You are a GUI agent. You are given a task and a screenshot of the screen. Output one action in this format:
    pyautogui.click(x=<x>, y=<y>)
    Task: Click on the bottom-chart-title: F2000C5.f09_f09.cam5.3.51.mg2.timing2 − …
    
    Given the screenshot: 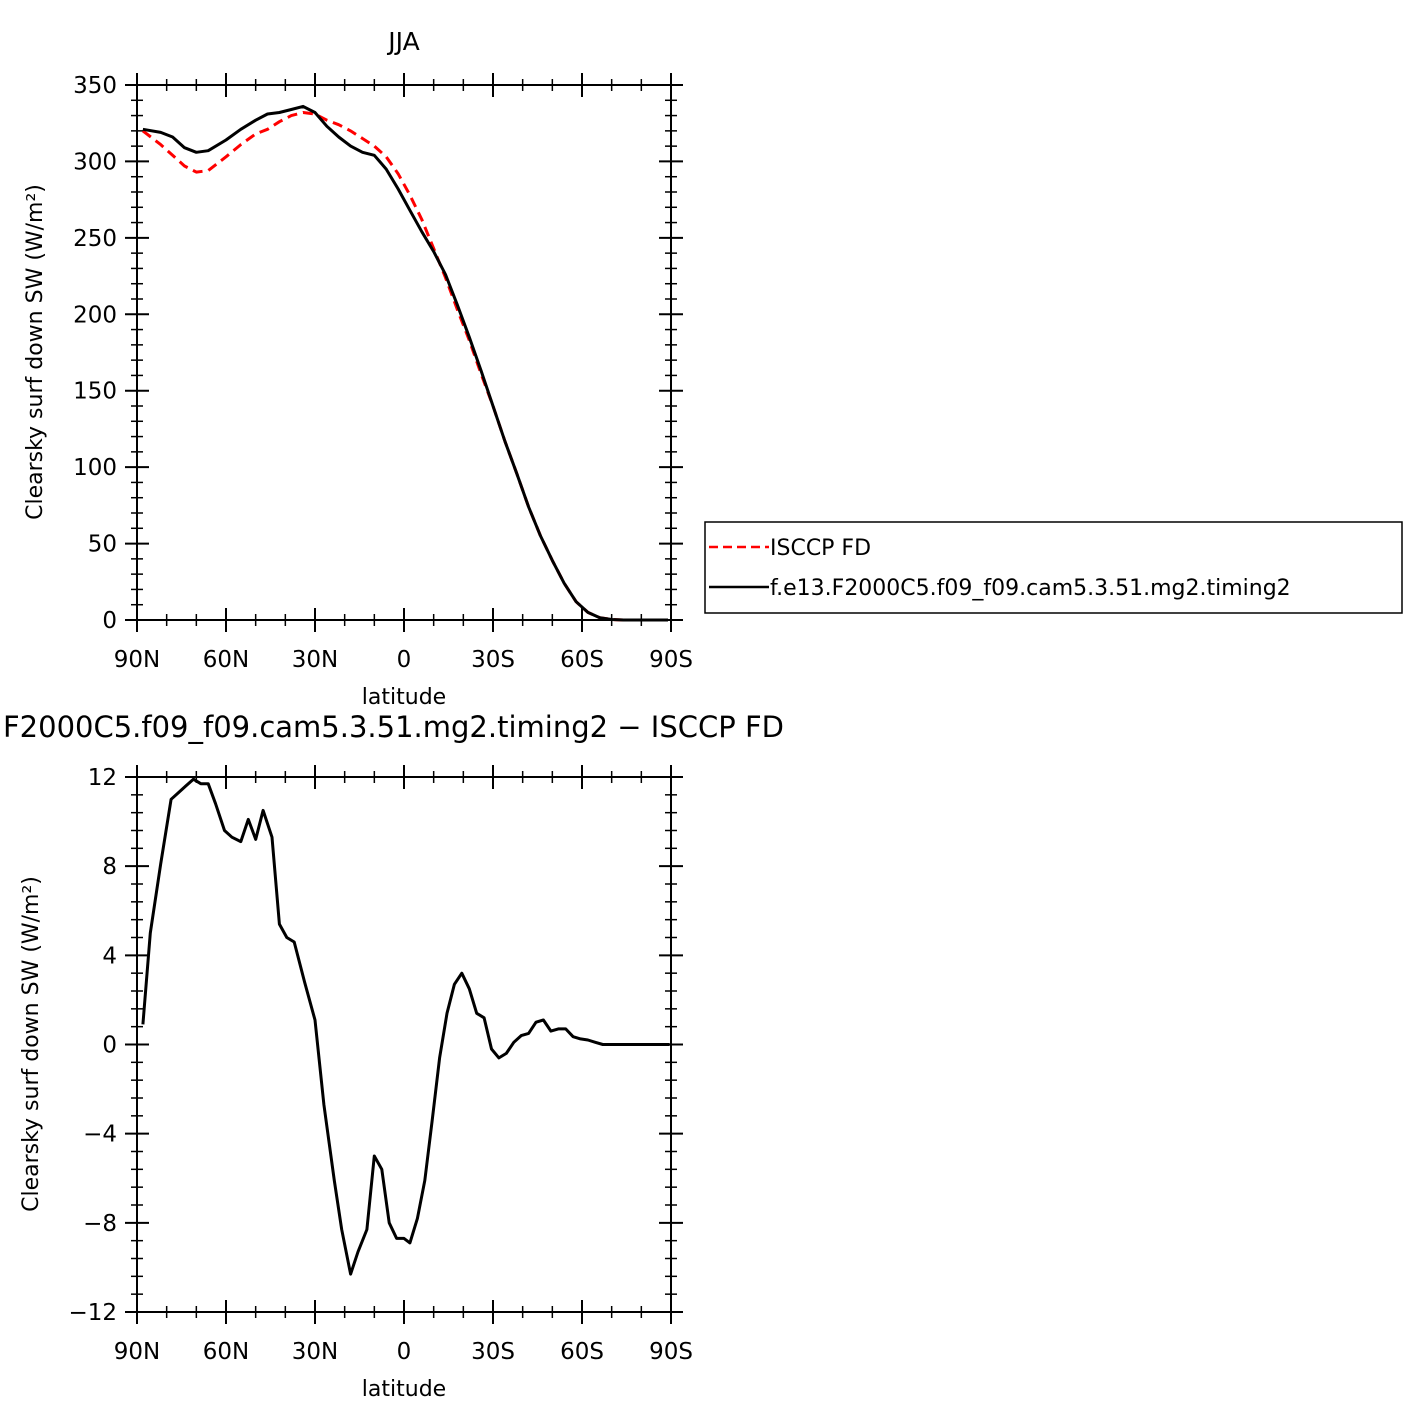 What is the action you would take?
    pyautogui.click(x=393, y=727)
    